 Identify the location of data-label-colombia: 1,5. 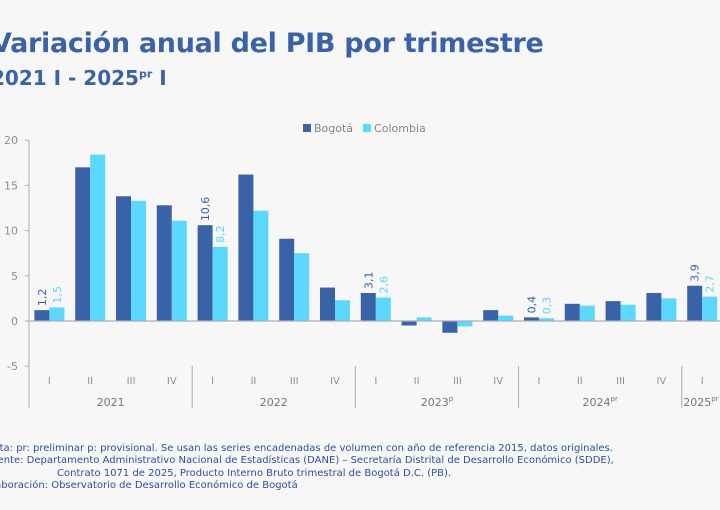
(57, 295).